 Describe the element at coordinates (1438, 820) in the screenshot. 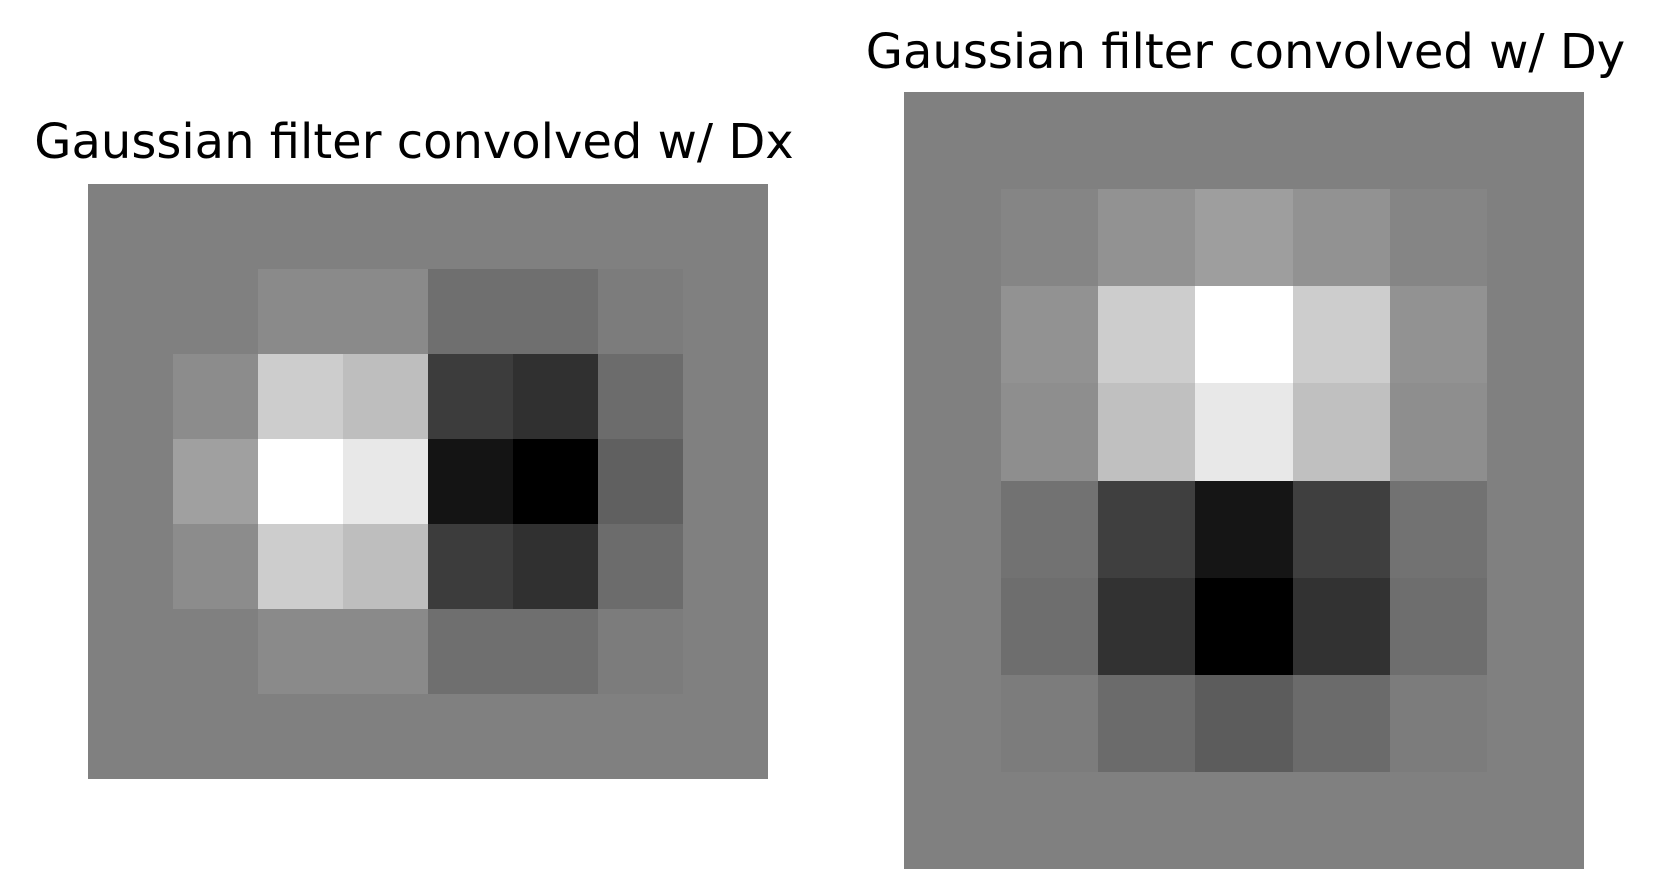

I see `heatmap-cell-r7-c5` at that location.